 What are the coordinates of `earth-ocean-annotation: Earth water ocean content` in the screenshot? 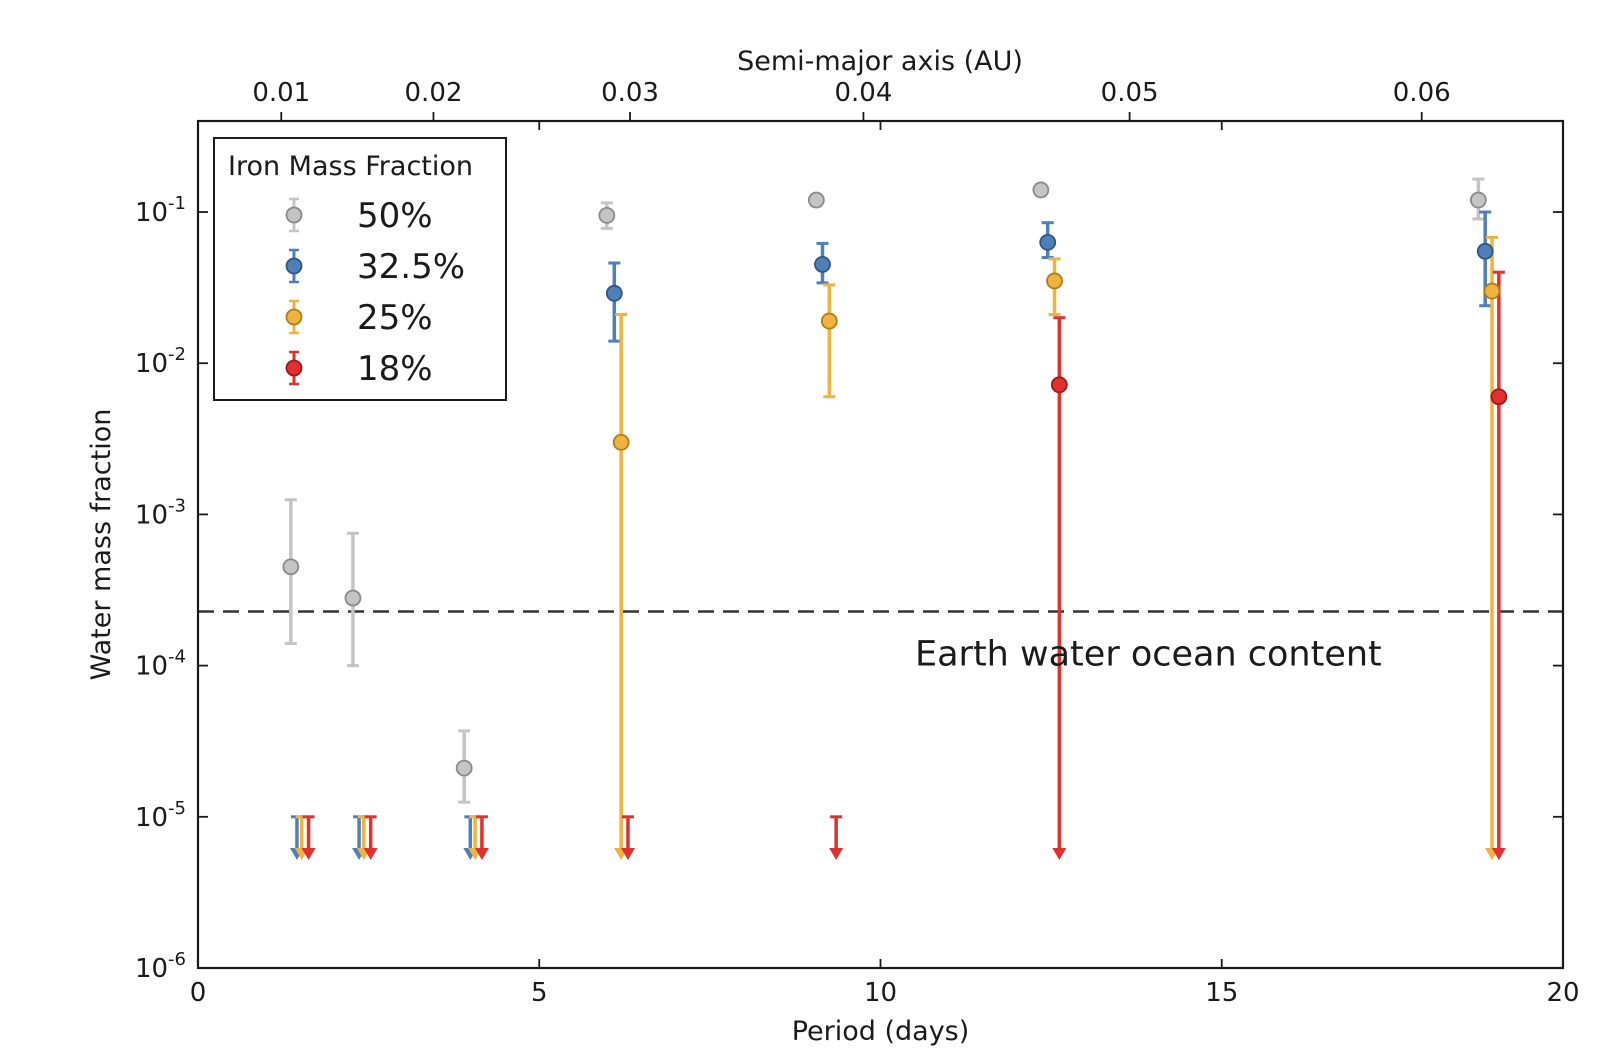 It's located at (1148, 654).